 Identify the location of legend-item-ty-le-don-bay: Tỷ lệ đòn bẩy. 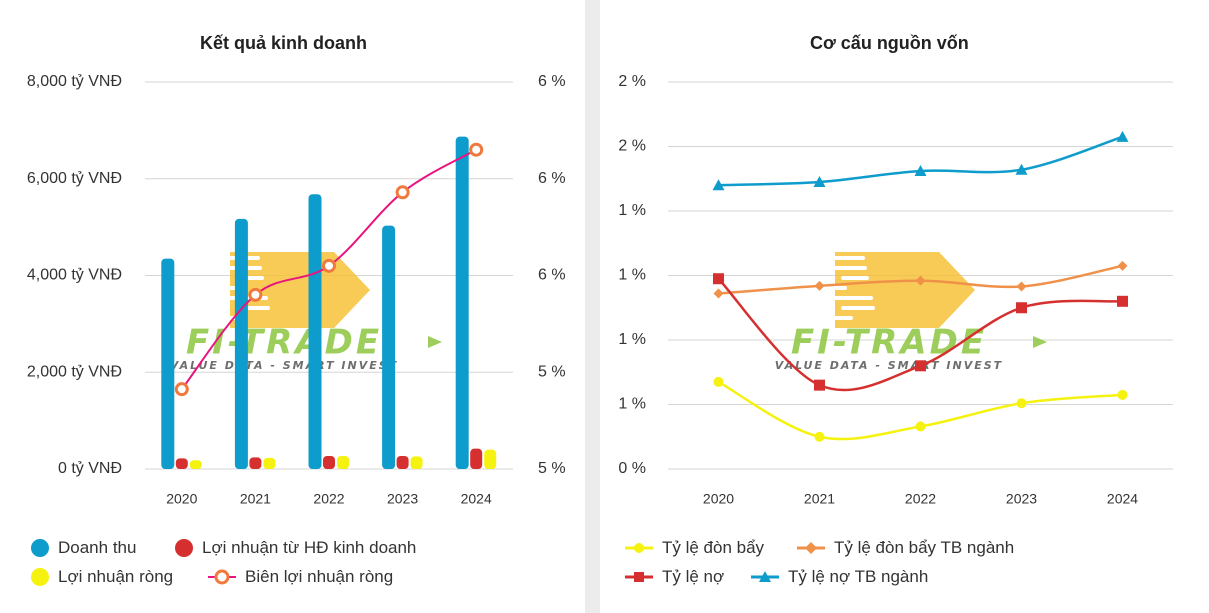
(694, 548).